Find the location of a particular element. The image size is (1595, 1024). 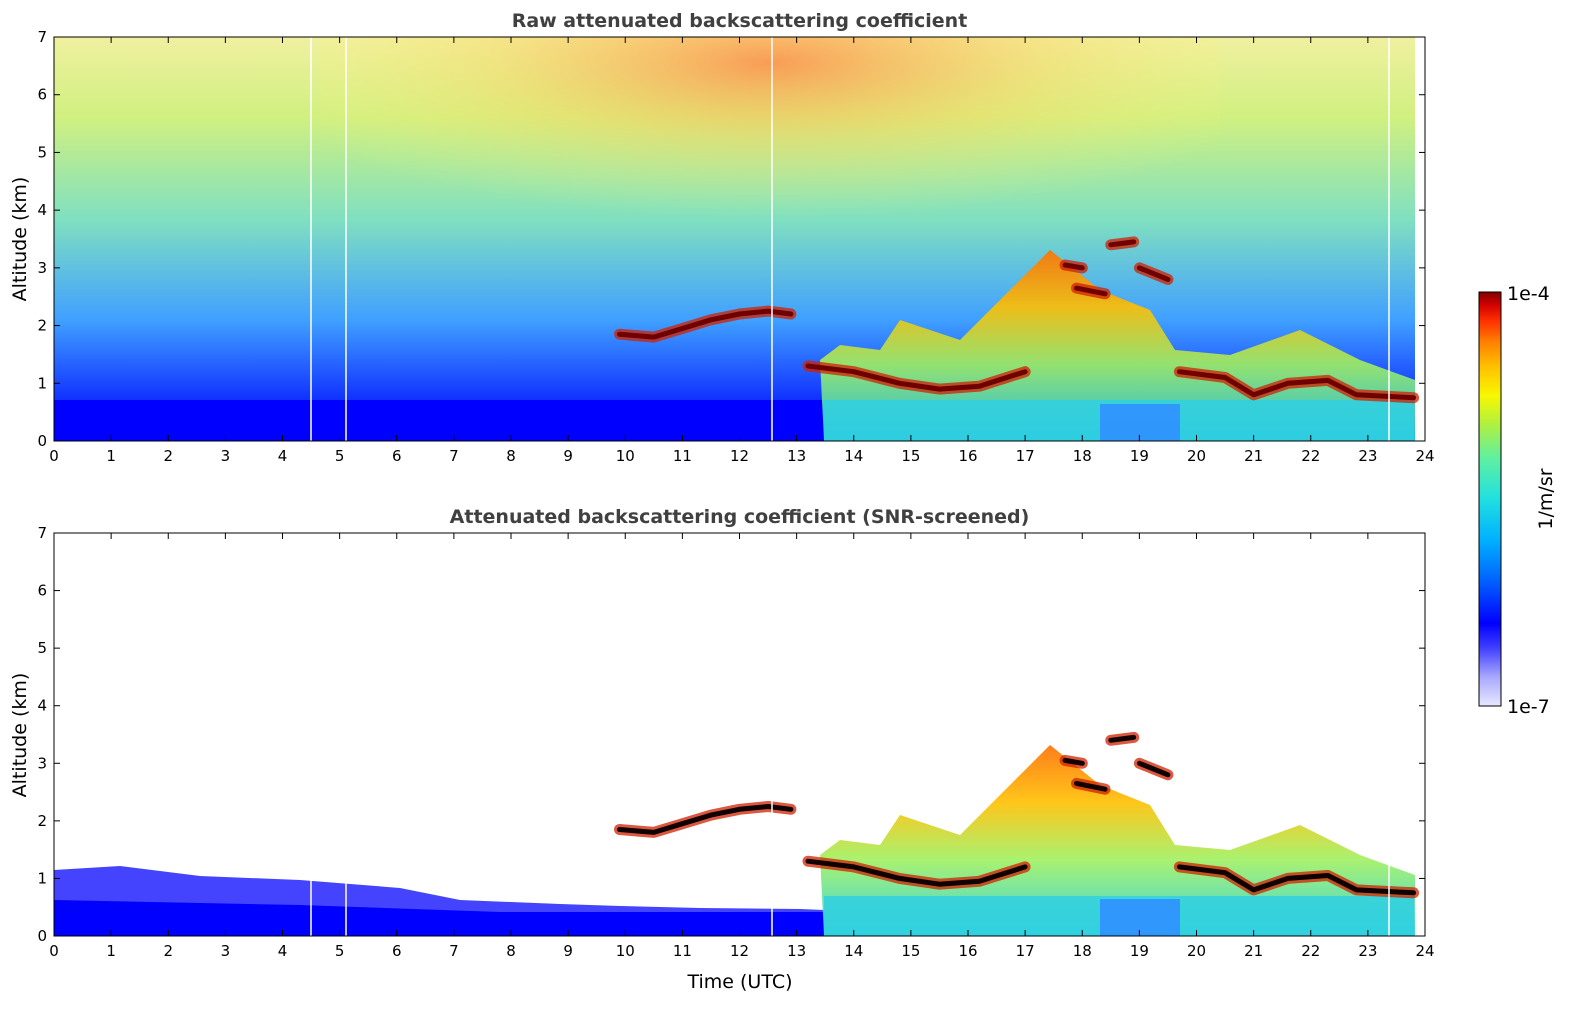

colorbar-max-label: 1e-4 is located at coordinates (1528, 294).